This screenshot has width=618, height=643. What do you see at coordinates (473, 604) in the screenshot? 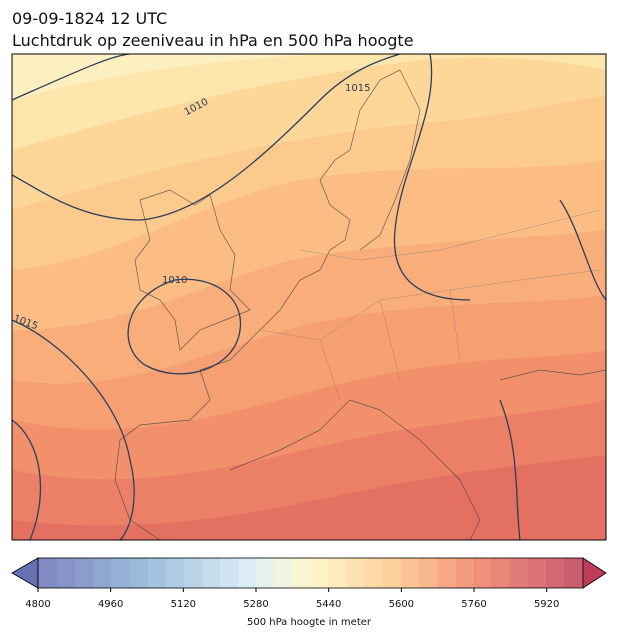
I see `tick-label: 5760` at bounding box center [473, 604].